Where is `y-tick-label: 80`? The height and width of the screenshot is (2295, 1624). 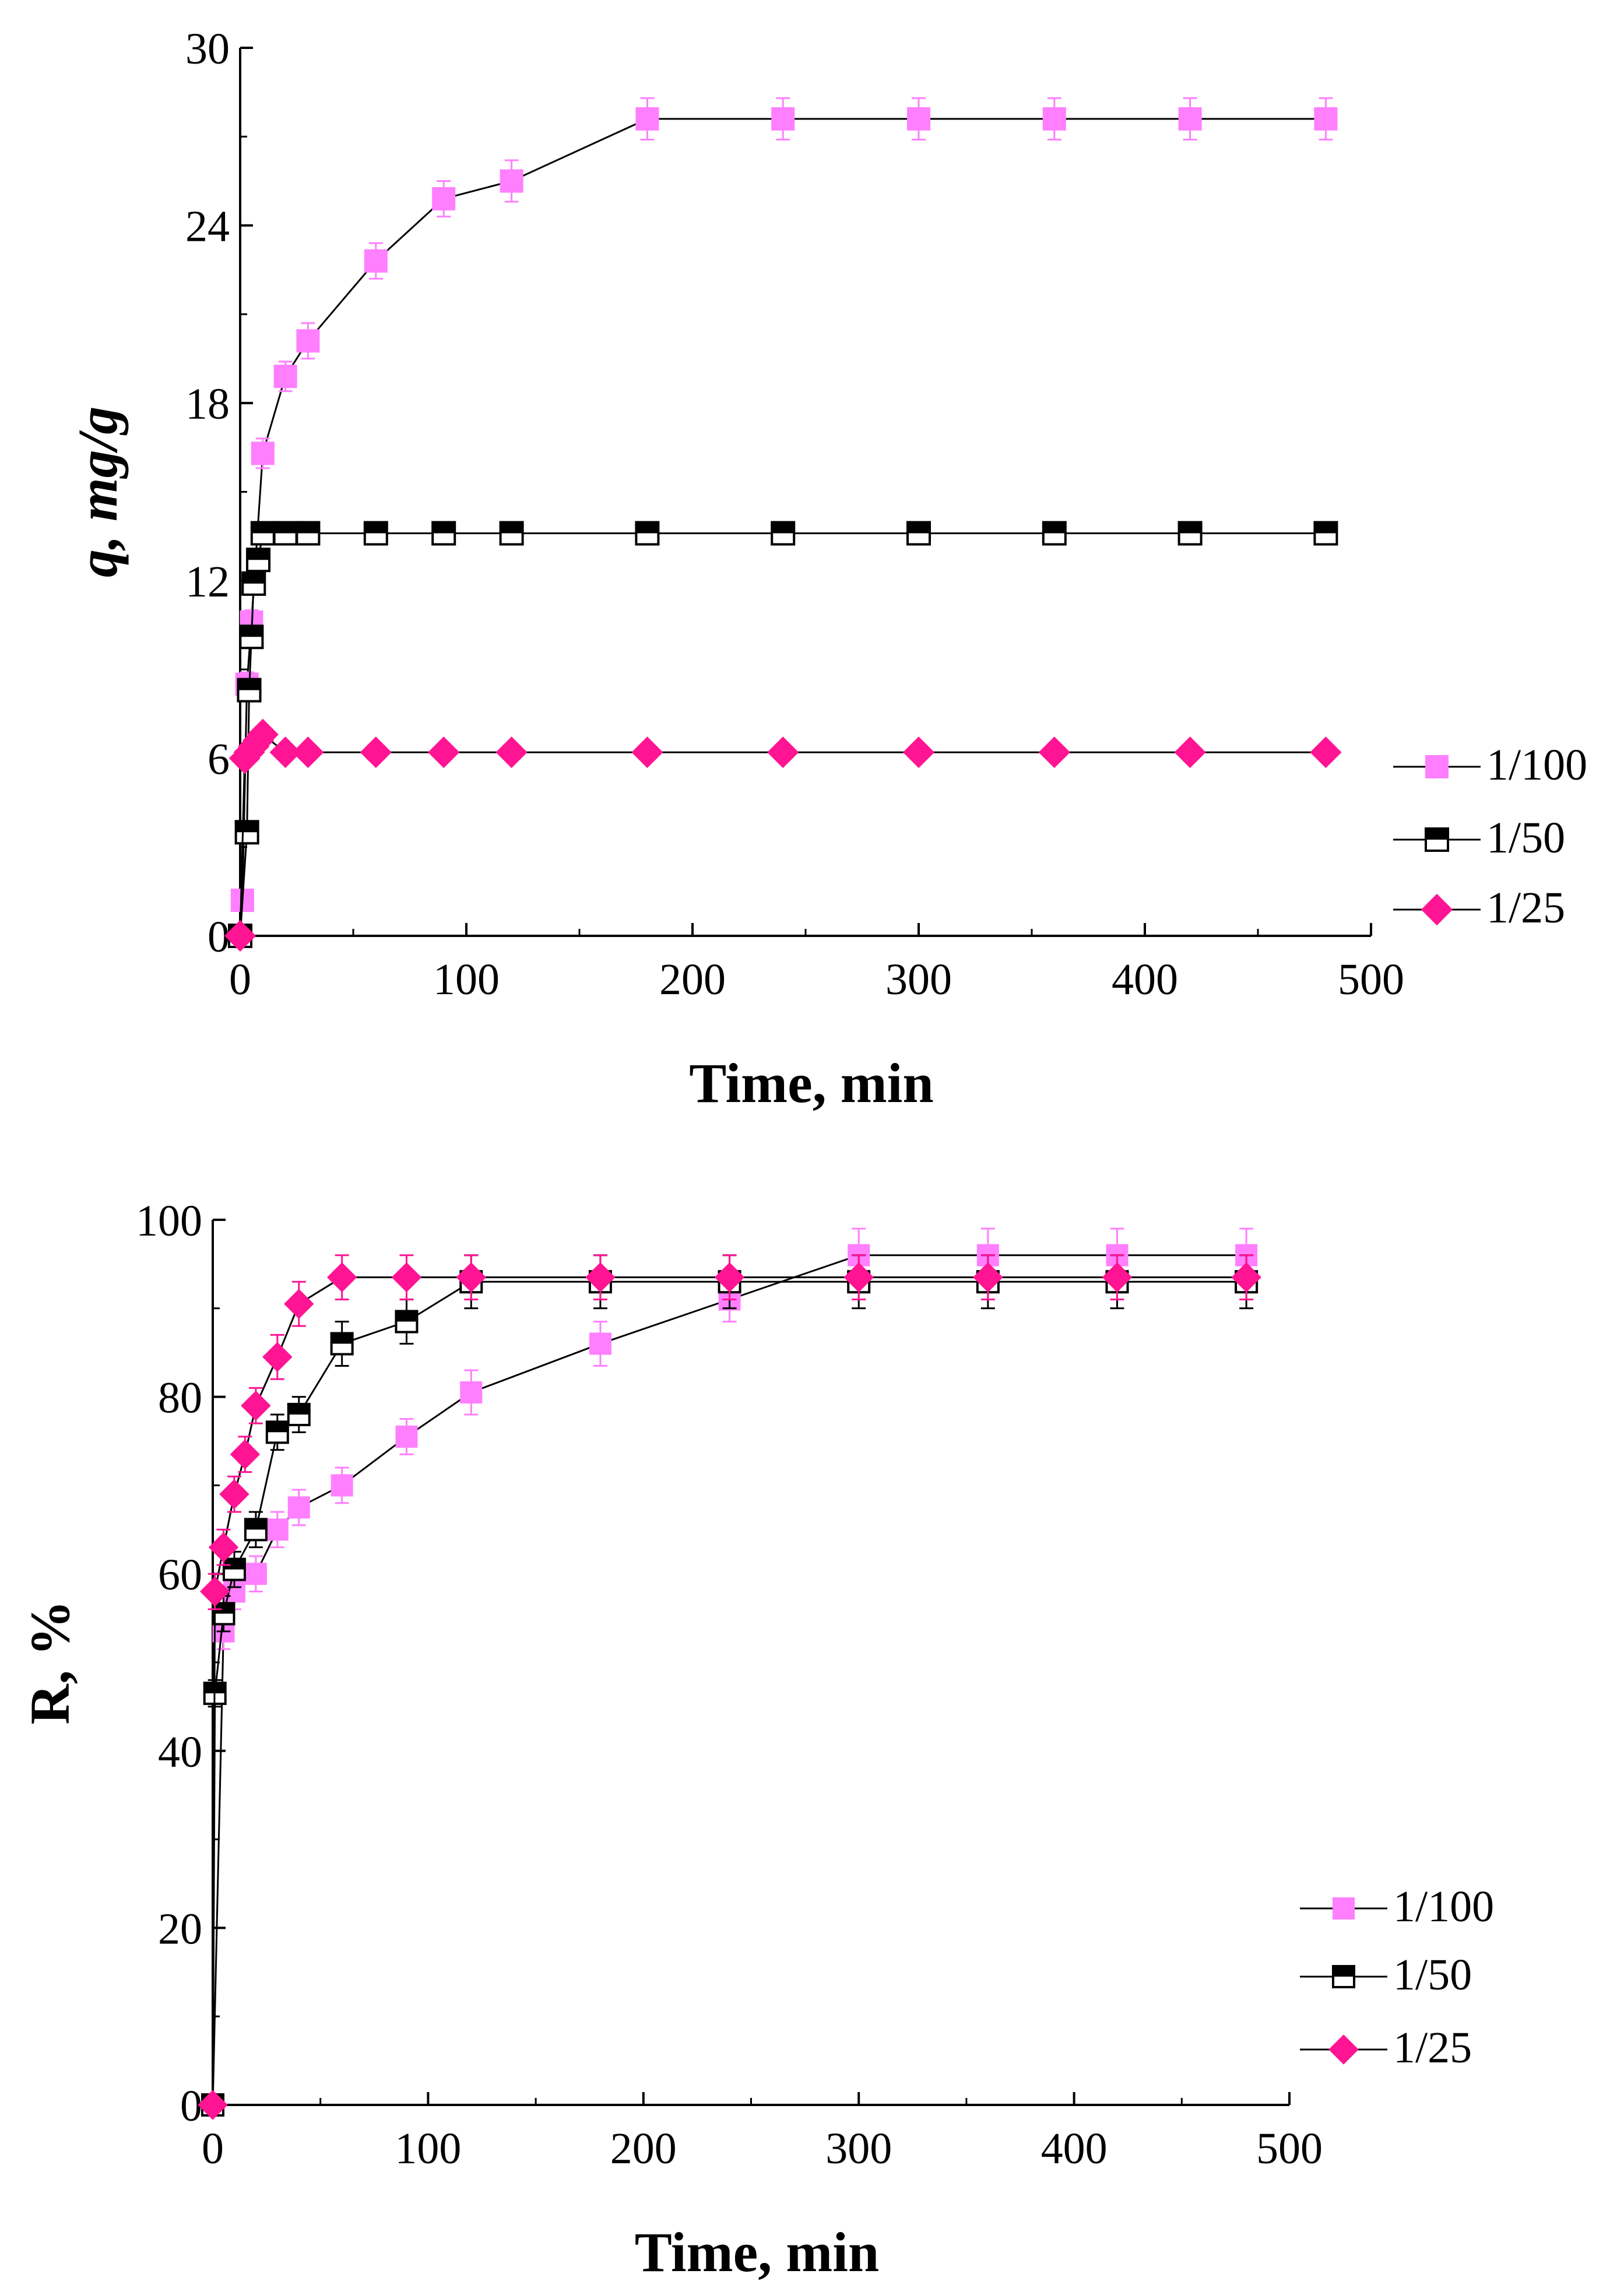 y-tick-label: 80 is located at coordinates (180, 1398).